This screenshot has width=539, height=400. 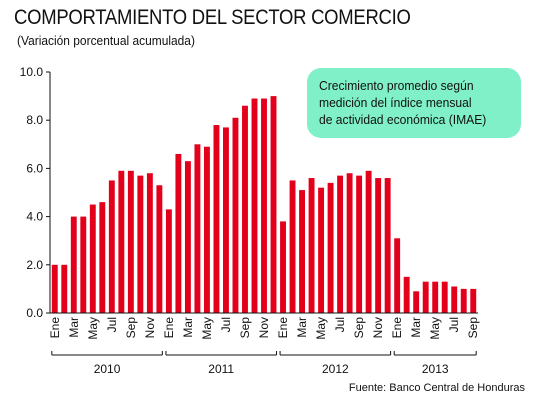 What do you see at coordinates (264, 363) in the screenshot?
I see `year-groups: 2010 2011 2012 2013` at bounding box center [264, 363].